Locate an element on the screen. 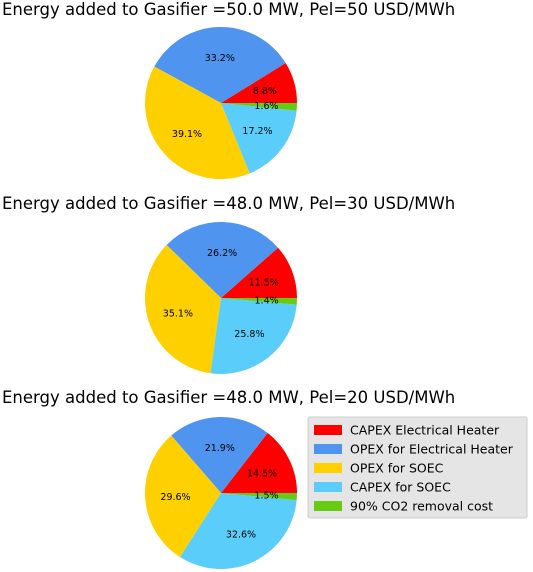 The height and width of the screenshot is (572, 533). legend-frame is located at coordinates (417, 467).